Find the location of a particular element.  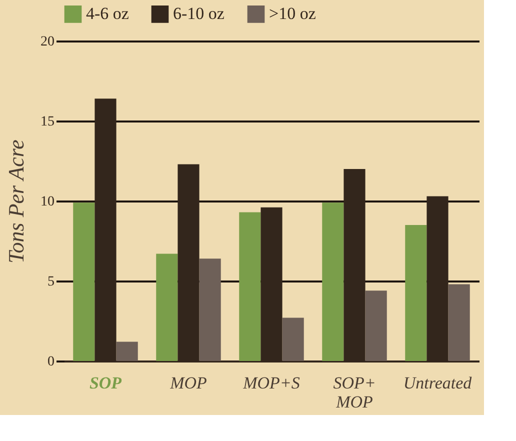

x-tick-label: MOP is located at coordinates (188, 383).